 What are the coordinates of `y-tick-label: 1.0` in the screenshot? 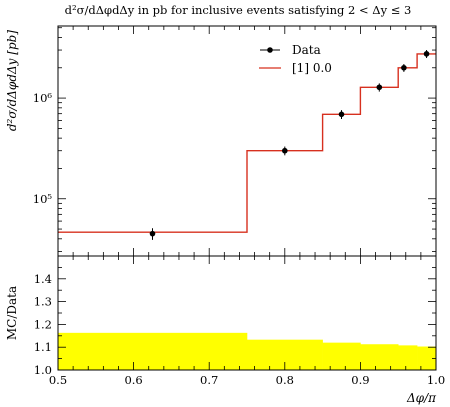 It's located at (43, 370).